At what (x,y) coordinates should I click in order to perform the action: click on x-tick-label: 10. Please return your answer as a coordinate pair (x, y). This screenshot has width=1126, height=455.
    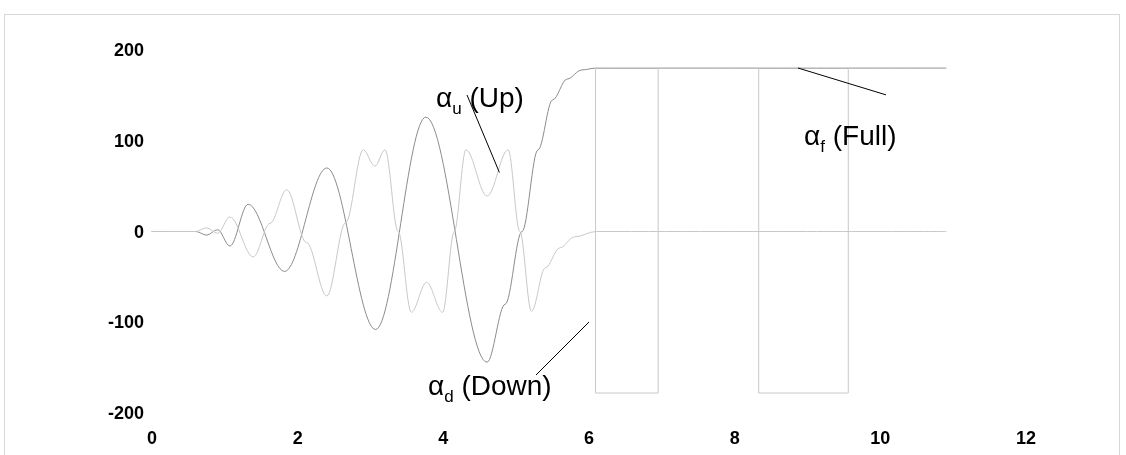
    Looking at the image, I should click on (880, 438).